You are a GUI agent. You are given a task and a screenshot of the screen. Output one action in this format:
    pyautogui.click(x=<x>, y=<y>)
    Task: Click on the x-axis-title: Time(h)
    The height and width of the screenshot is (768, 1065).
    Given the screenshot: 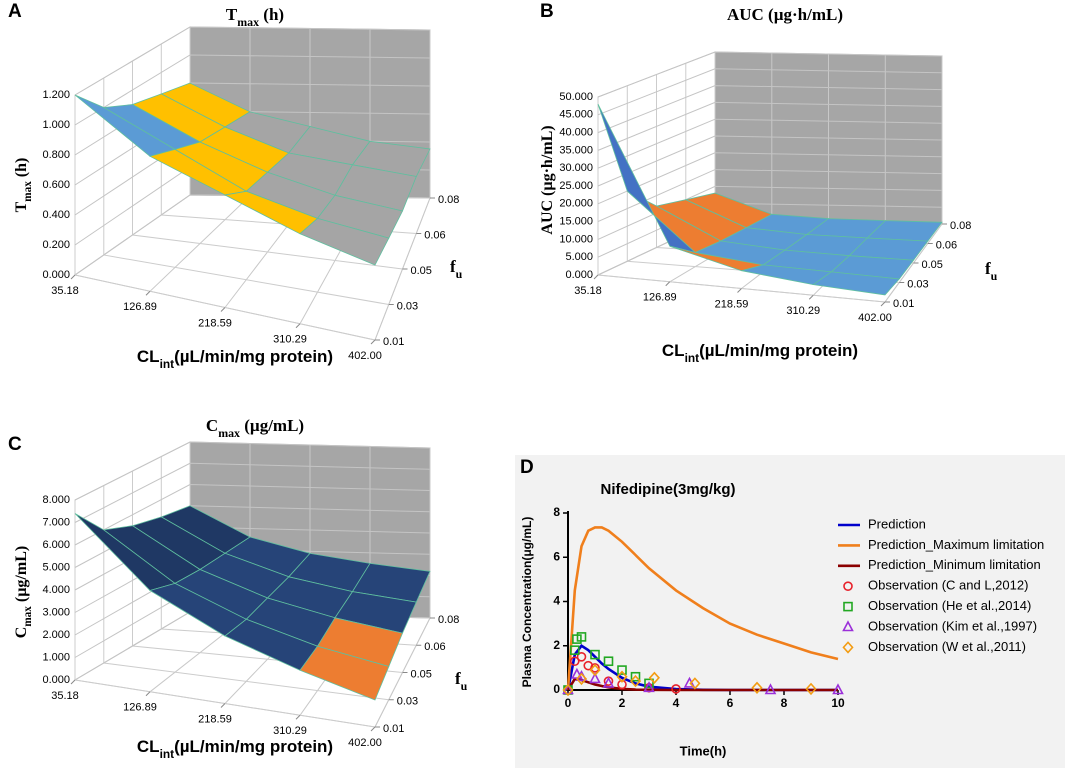 What is the action you would take?
    pyautogui.click(x=703, y=750)
    